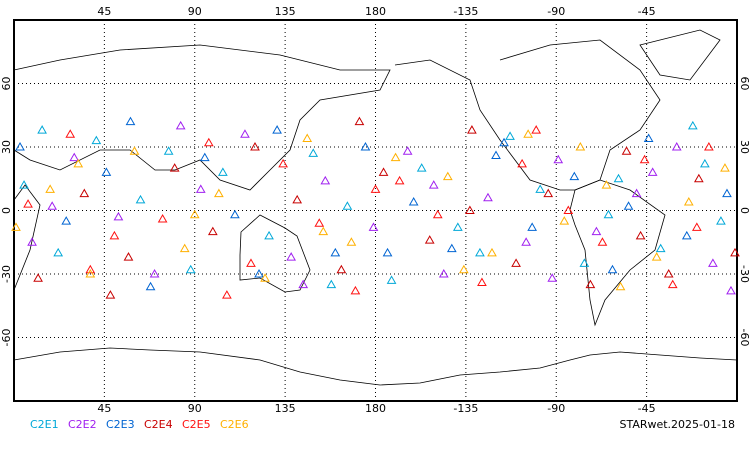 The image size is (750, 450). I want to click on x-tick-label: 90, so click(195, 11).